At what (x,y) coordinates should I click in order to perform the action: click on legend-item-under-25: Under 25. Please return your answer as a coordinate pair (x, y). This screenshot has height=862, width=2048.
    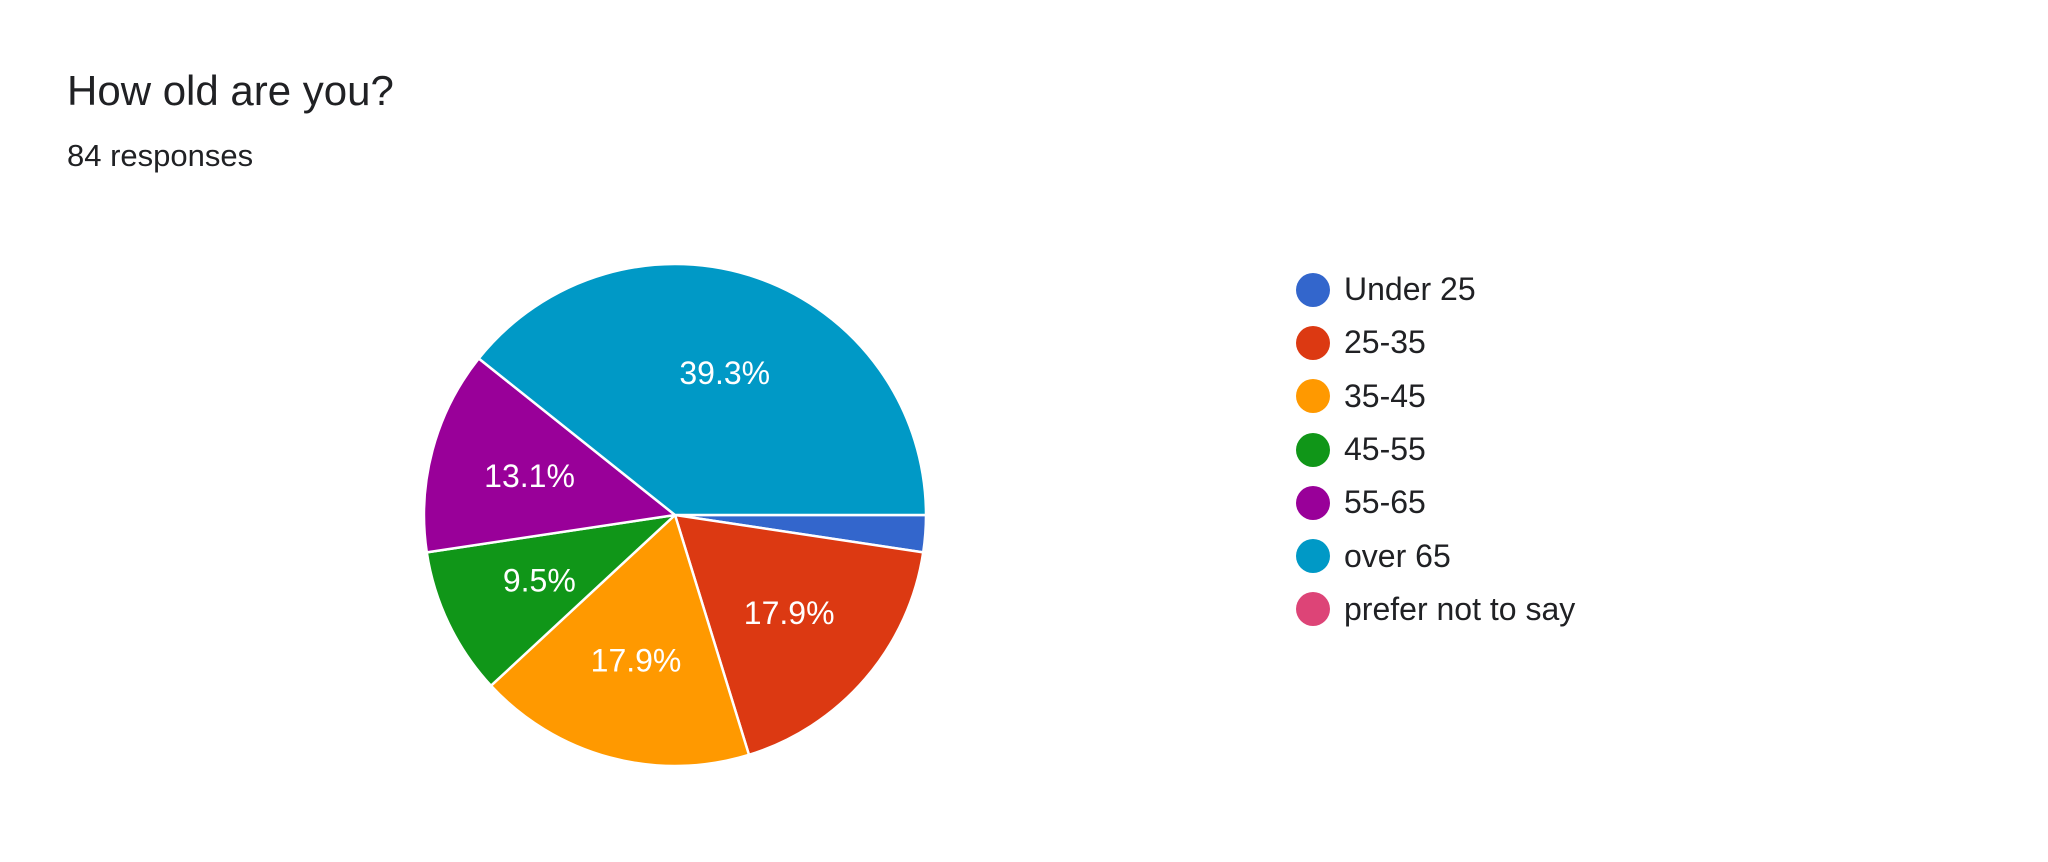
    Looking at the image, I should click on (1435, 289).